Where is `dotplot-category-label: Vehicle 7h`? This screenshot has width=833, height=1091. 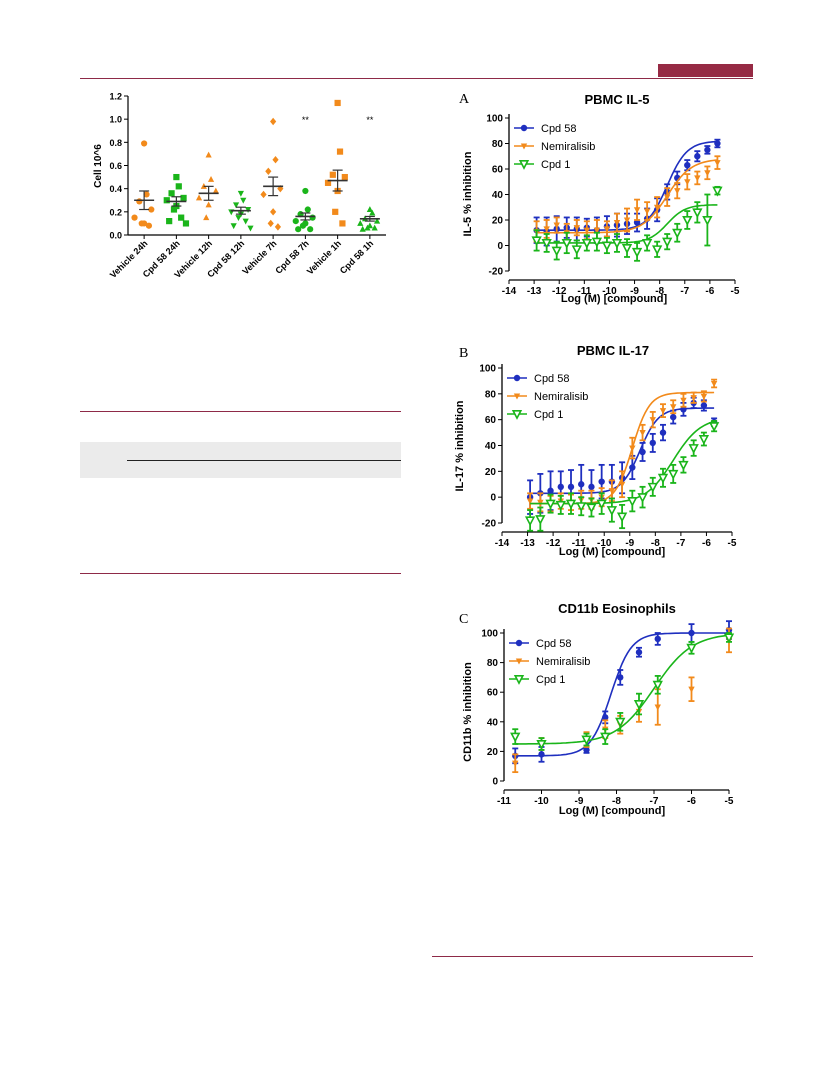
dotplot-category-label: Vehicle 7h is located at coordinates (259, 257).